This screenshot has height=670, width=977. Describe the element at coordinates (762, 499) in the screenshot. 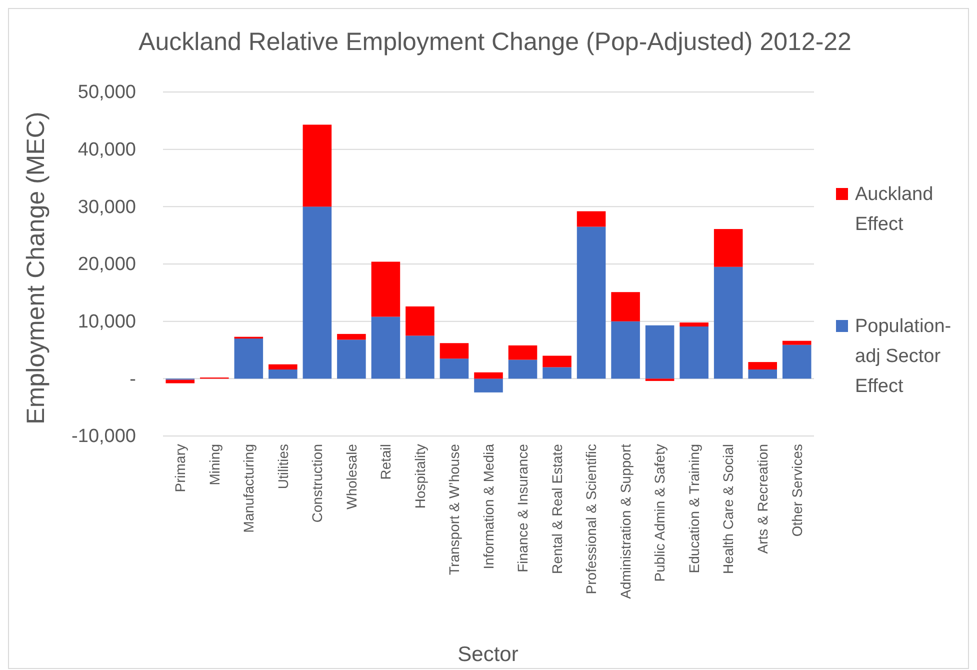

I see `x-tick-label: Arts & Recreation` at that location.